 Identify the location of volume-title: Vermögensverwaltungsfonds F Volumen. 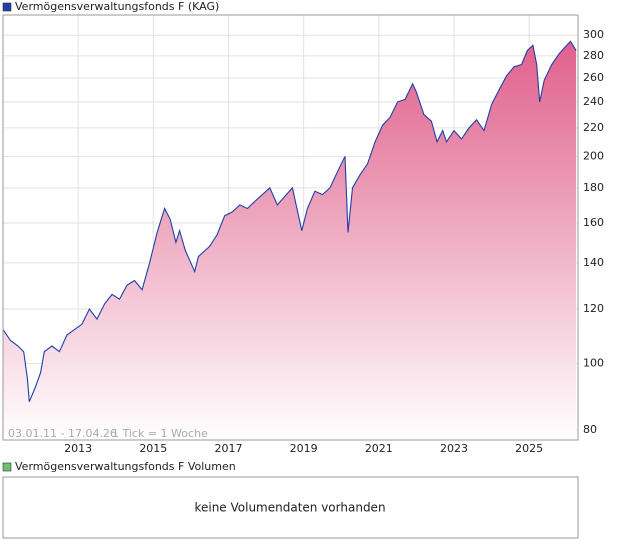
(125, 466).